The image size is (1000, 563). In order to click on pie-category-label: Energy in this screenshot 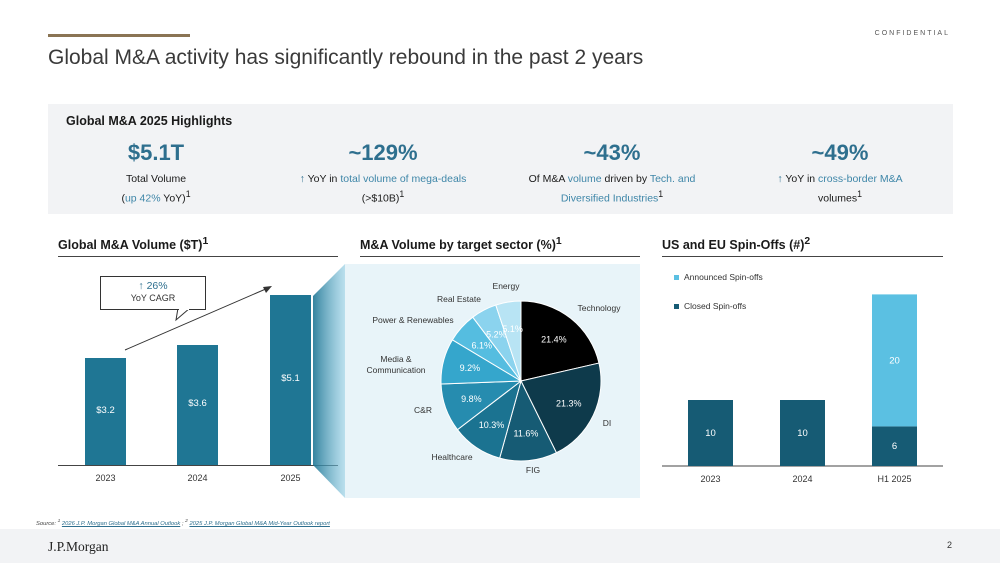, I will do `click(507, 286)`.